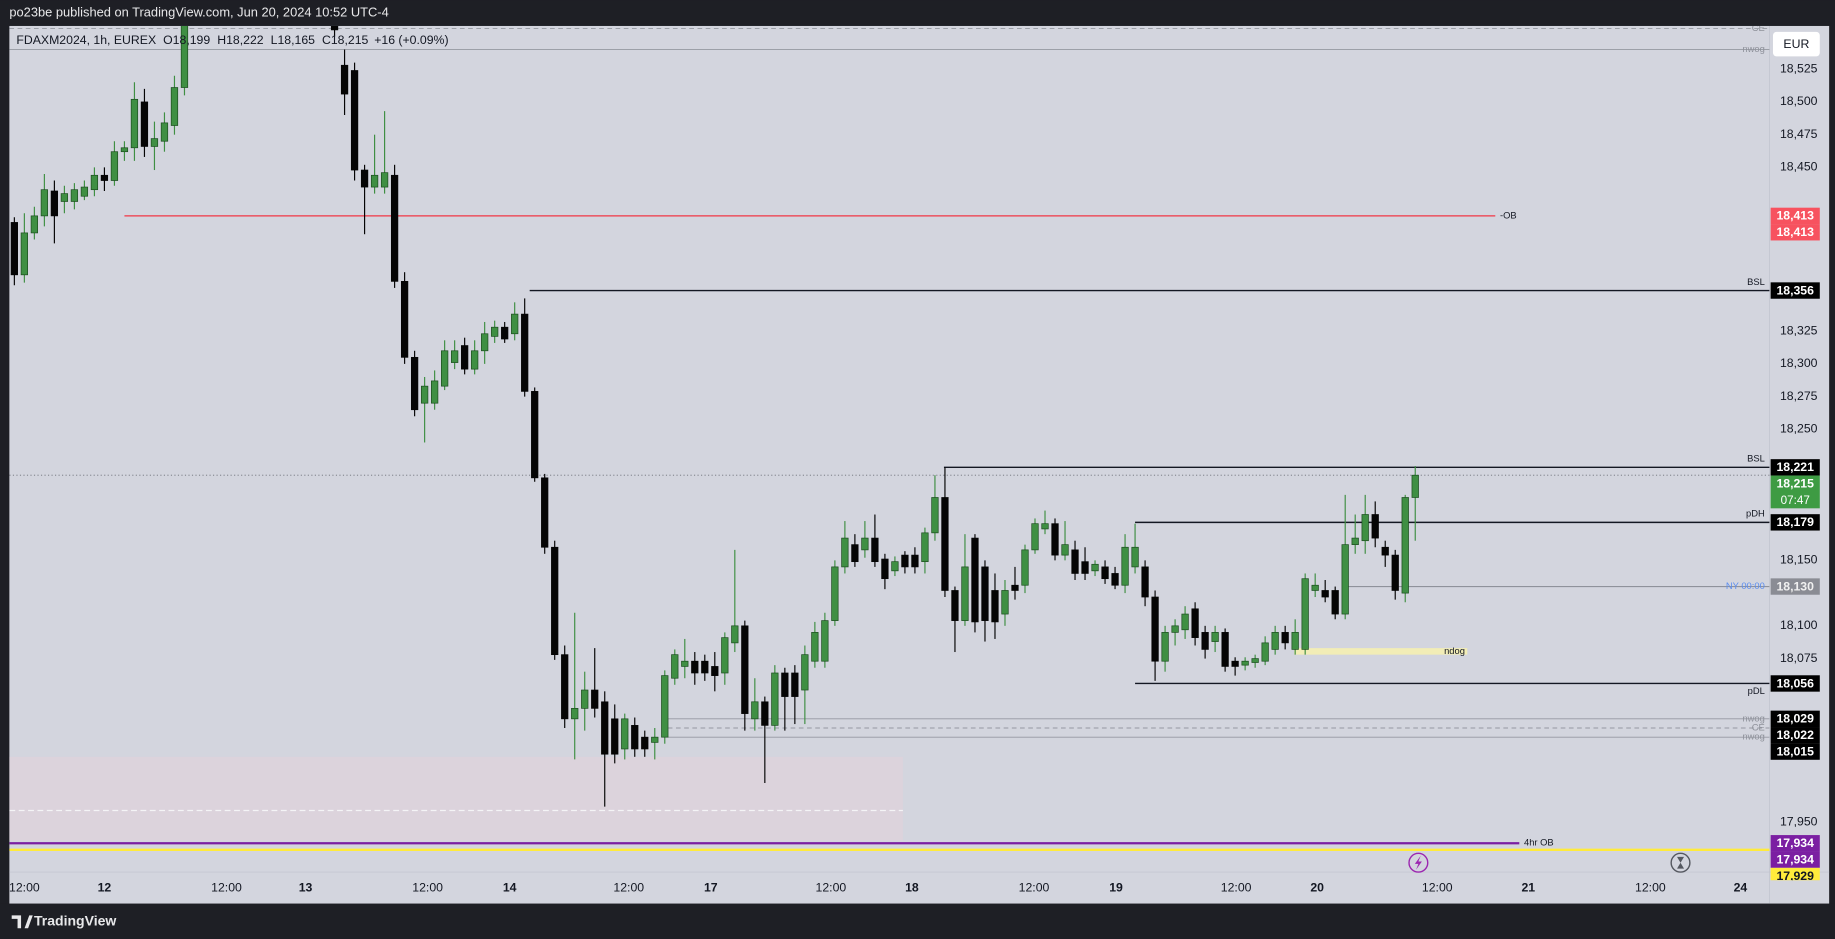  What do you see at coordinates (1799, 330) in the screenshot?
I see `y-tick-label: 18,325` at bounding box center [1799, 330].